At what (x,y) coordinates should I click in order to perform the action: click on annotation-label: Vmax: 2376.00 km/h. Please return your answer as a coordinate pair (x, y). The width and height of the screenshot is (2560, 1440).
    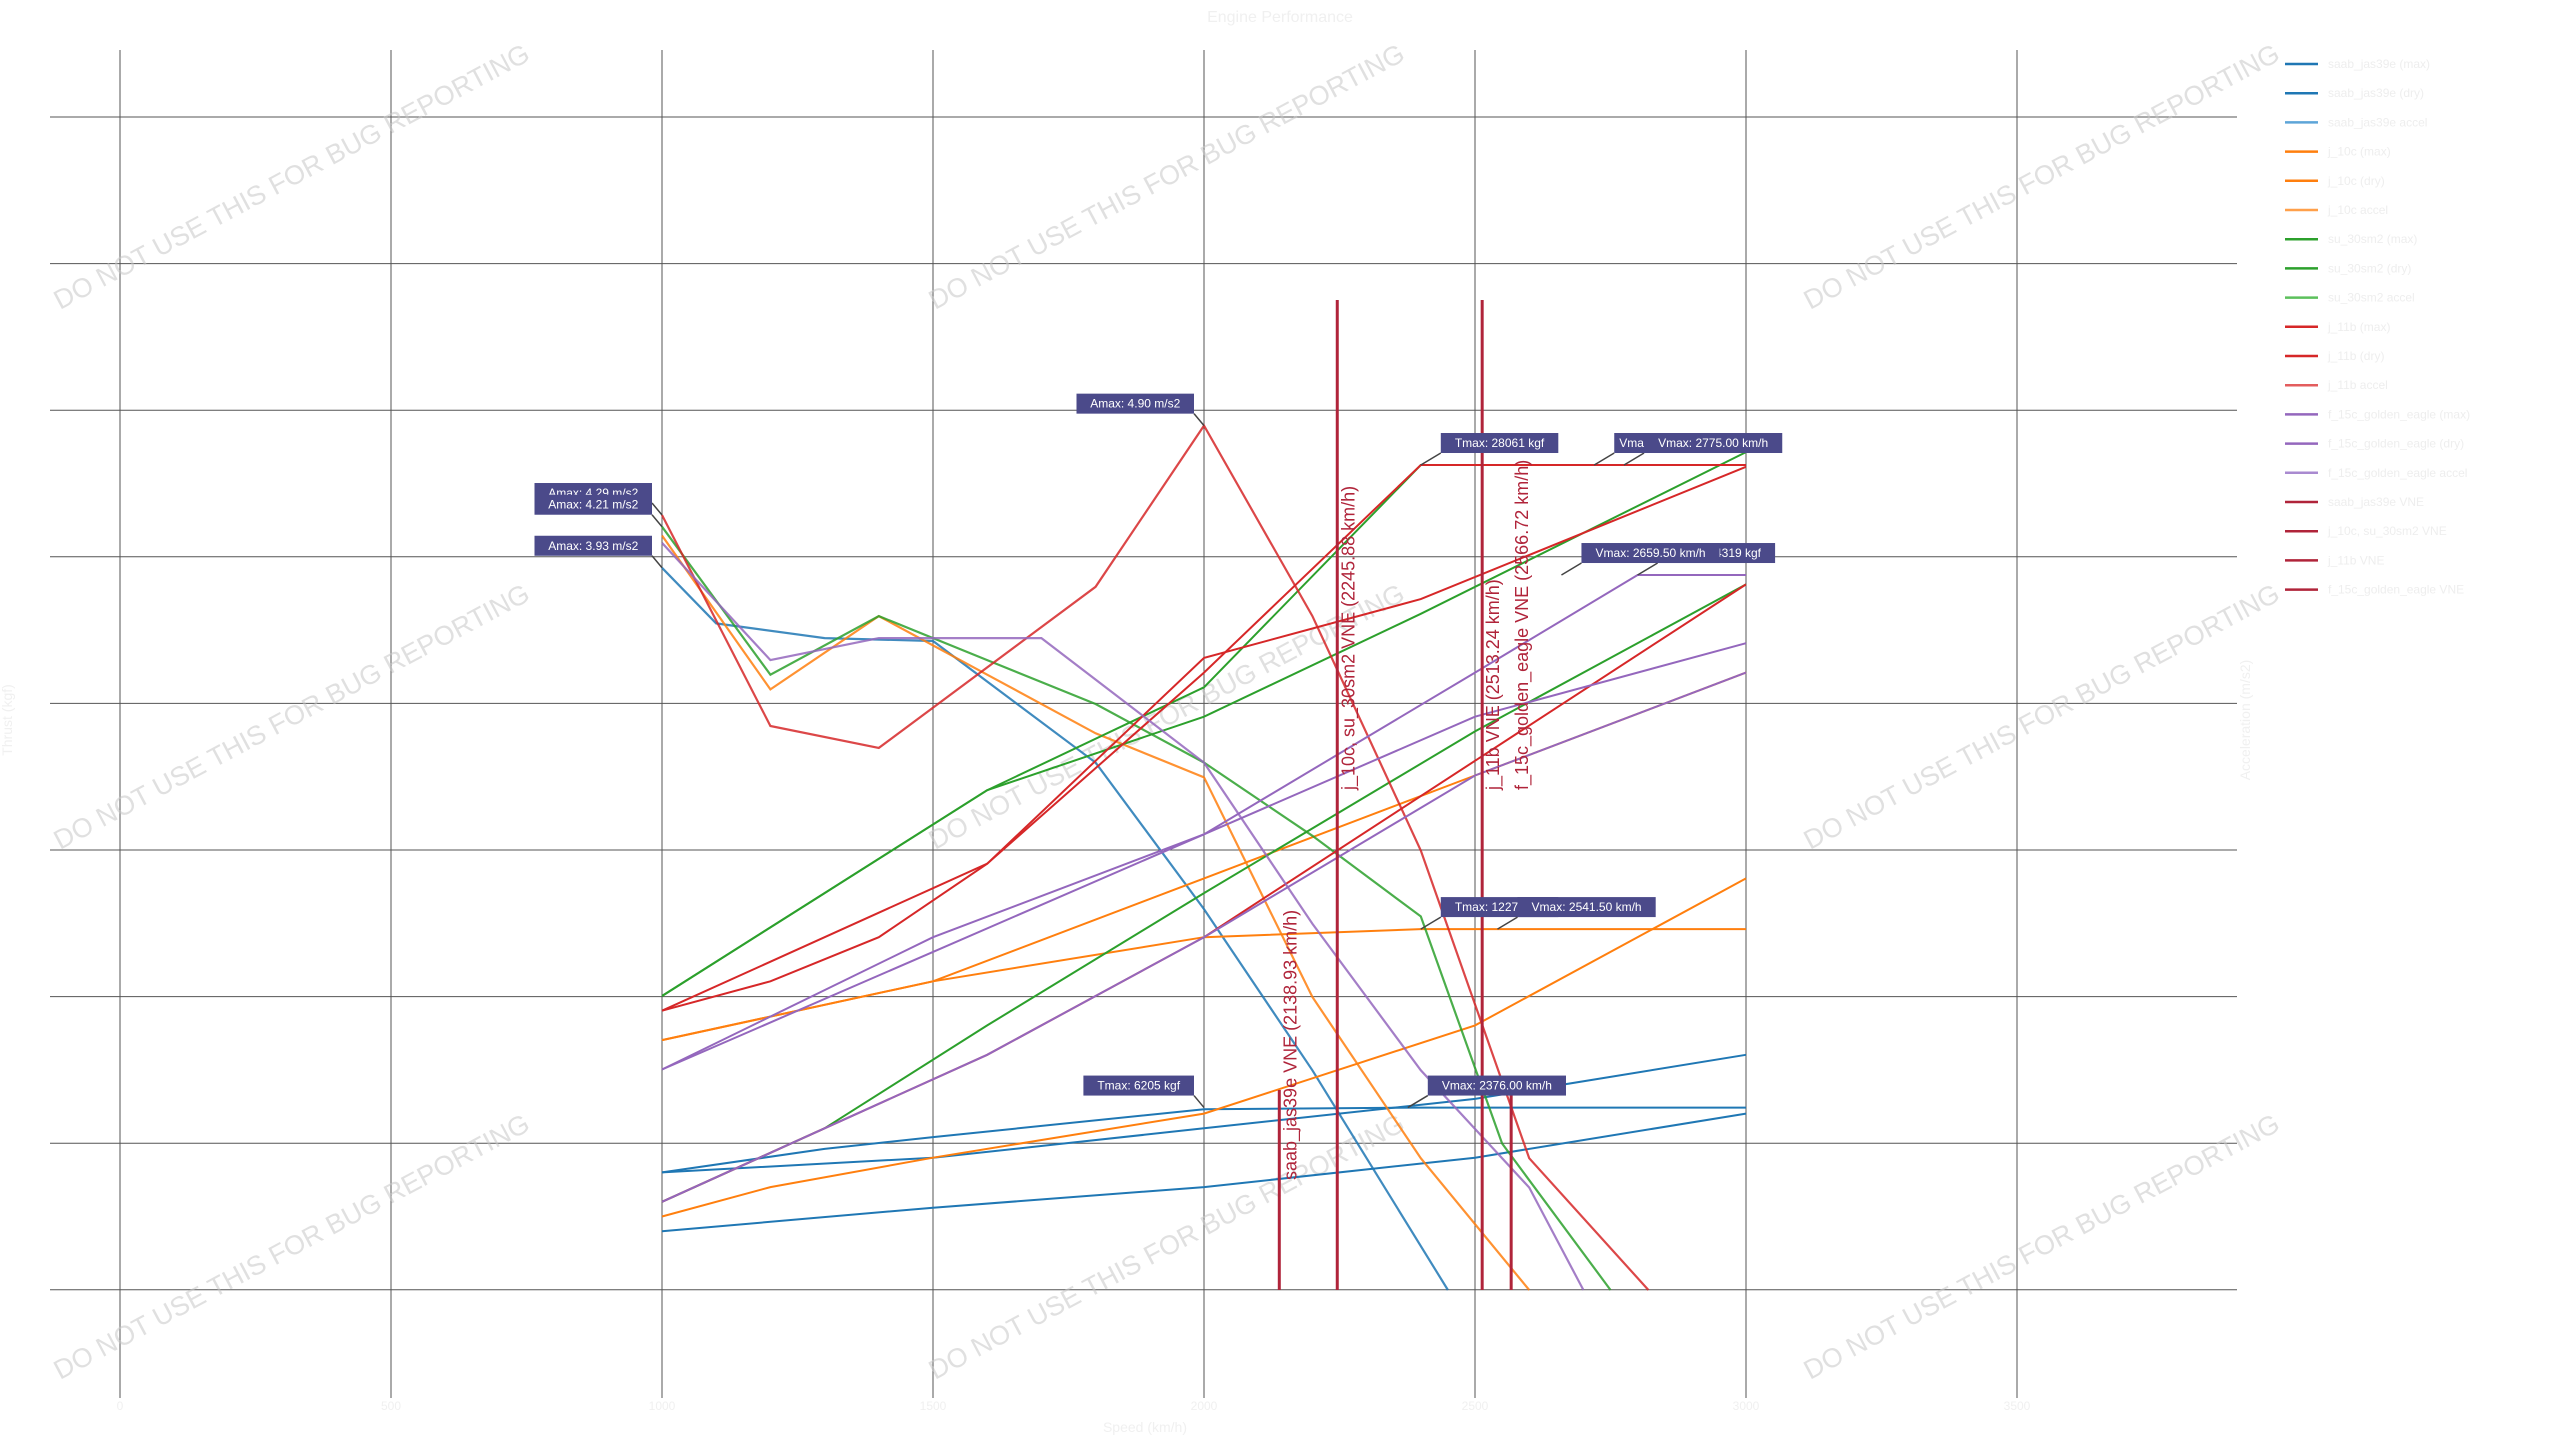
    Looking at the image, I should click on (1497, 1086).